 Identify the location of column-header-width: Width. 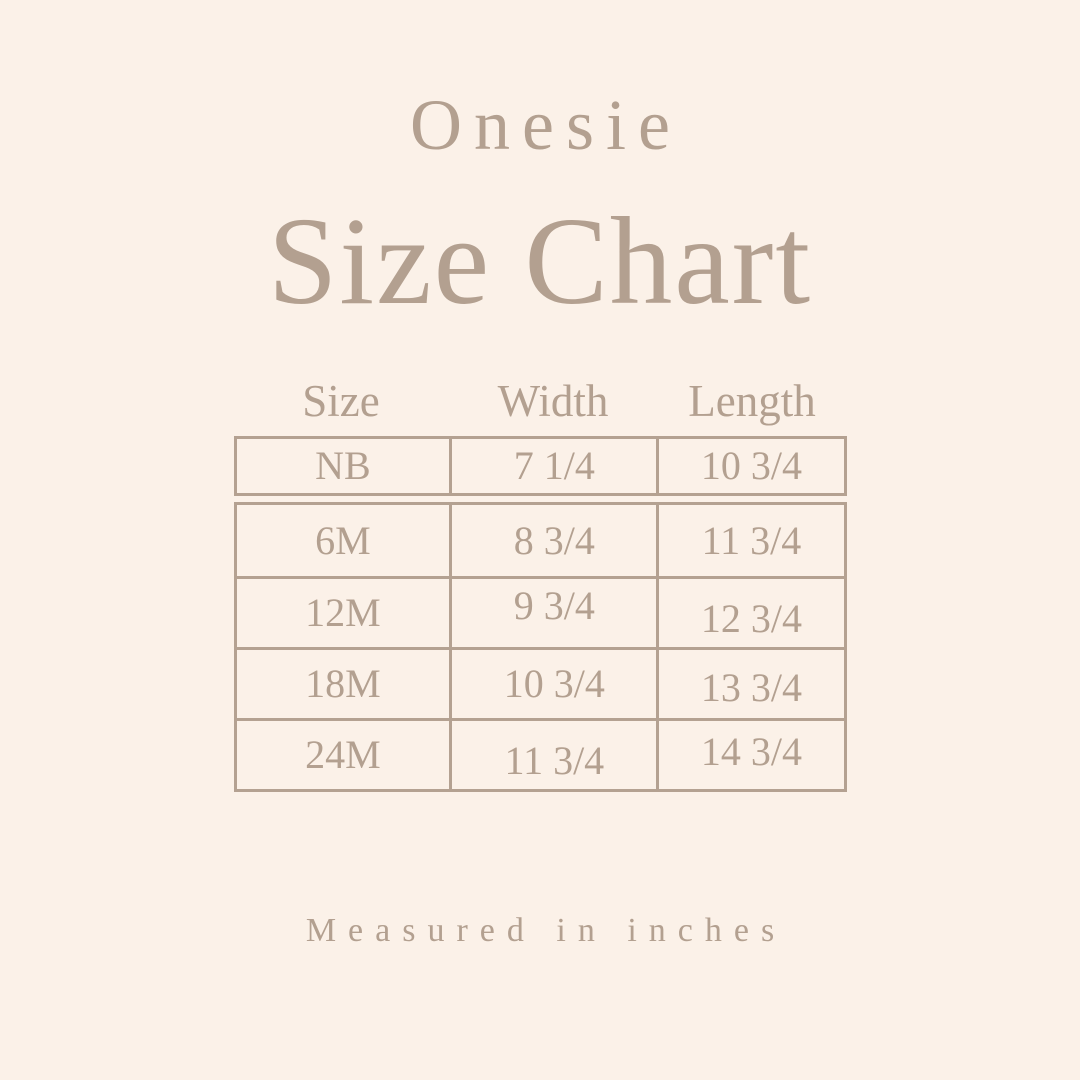
(553, 400).